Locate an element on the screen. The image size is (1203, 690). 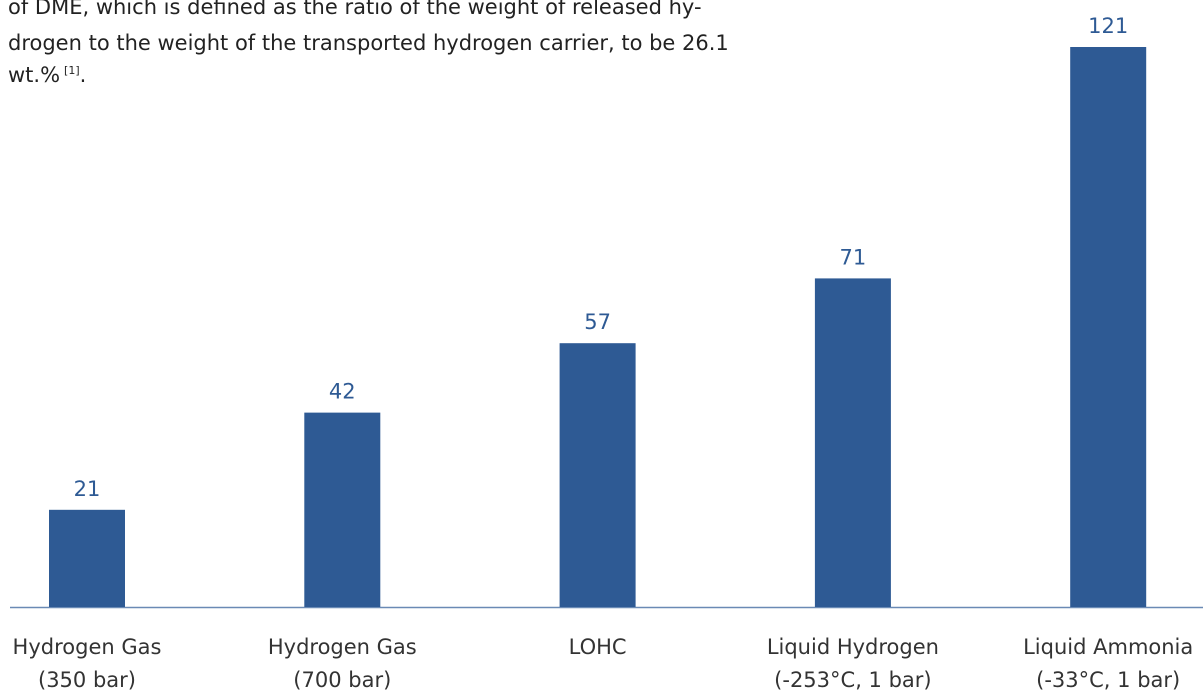
value-label: 121 is located at coordinates (1108, 26).